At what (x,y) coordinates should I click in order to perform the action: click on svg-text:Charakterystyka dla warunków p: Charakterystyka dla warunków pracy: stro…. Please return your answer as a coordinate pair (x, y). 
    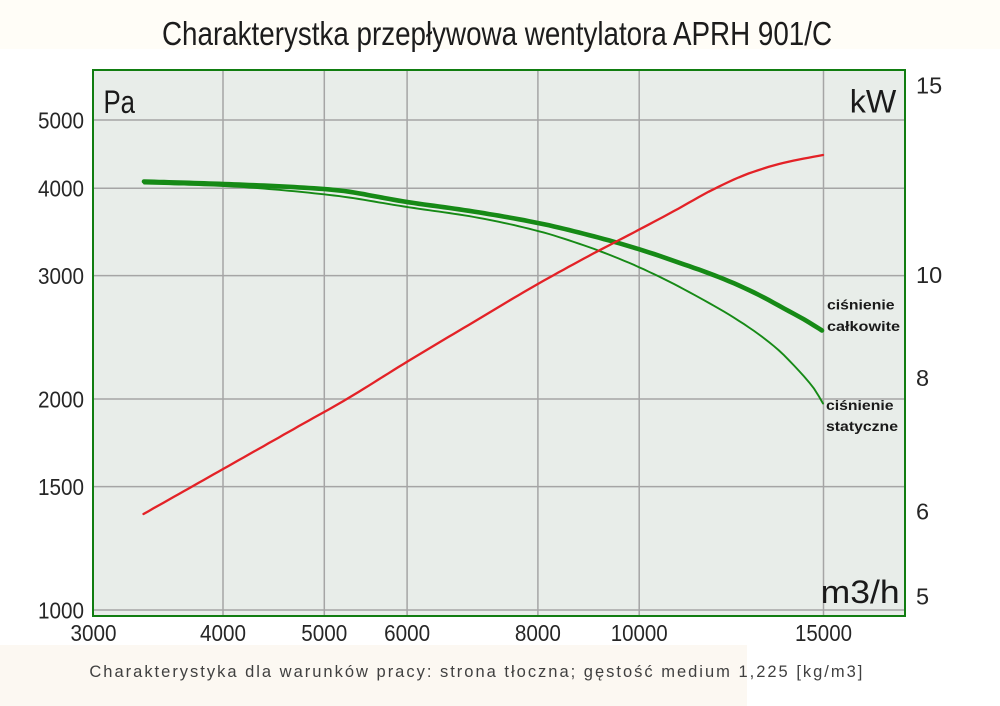
    Looking at the image, I should click on (475, 672).